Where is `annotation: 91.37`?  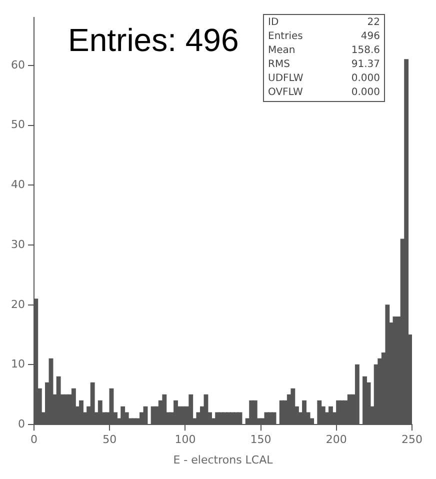 annotation: 91.37 is located at coordinates (365, 65).